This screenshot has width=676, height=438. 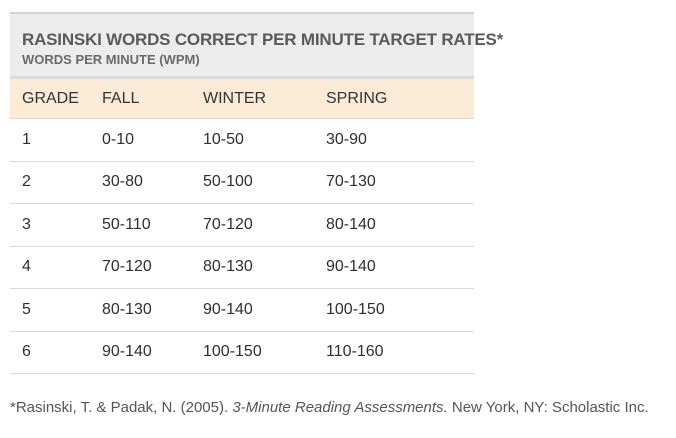 I want to click on cell-winter: 90-140, so click(x=228, y=309).